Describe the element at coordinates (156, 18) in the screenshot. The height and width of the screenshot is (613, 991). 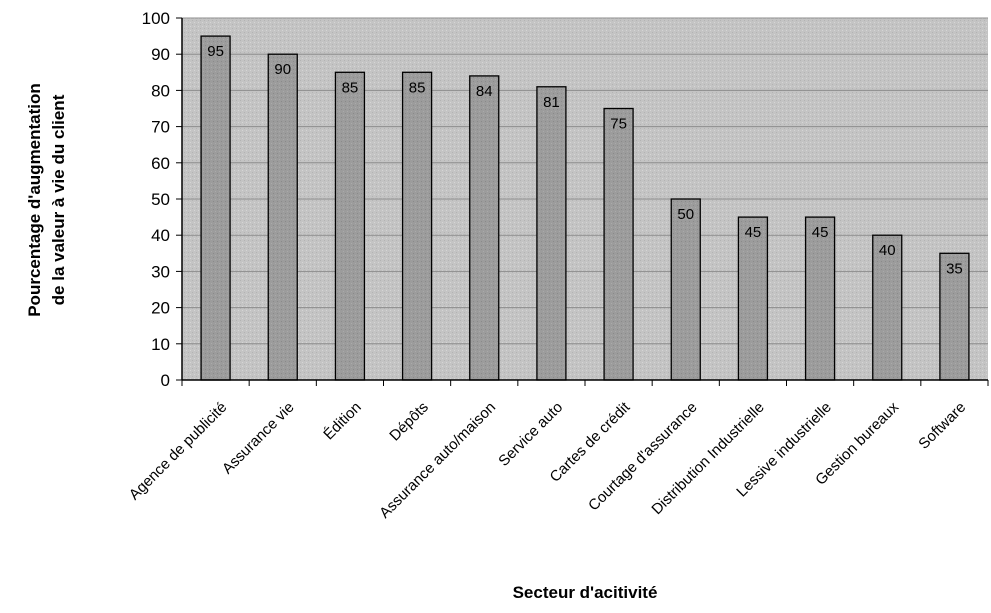
I see `y-tick-label: 100` at that location.